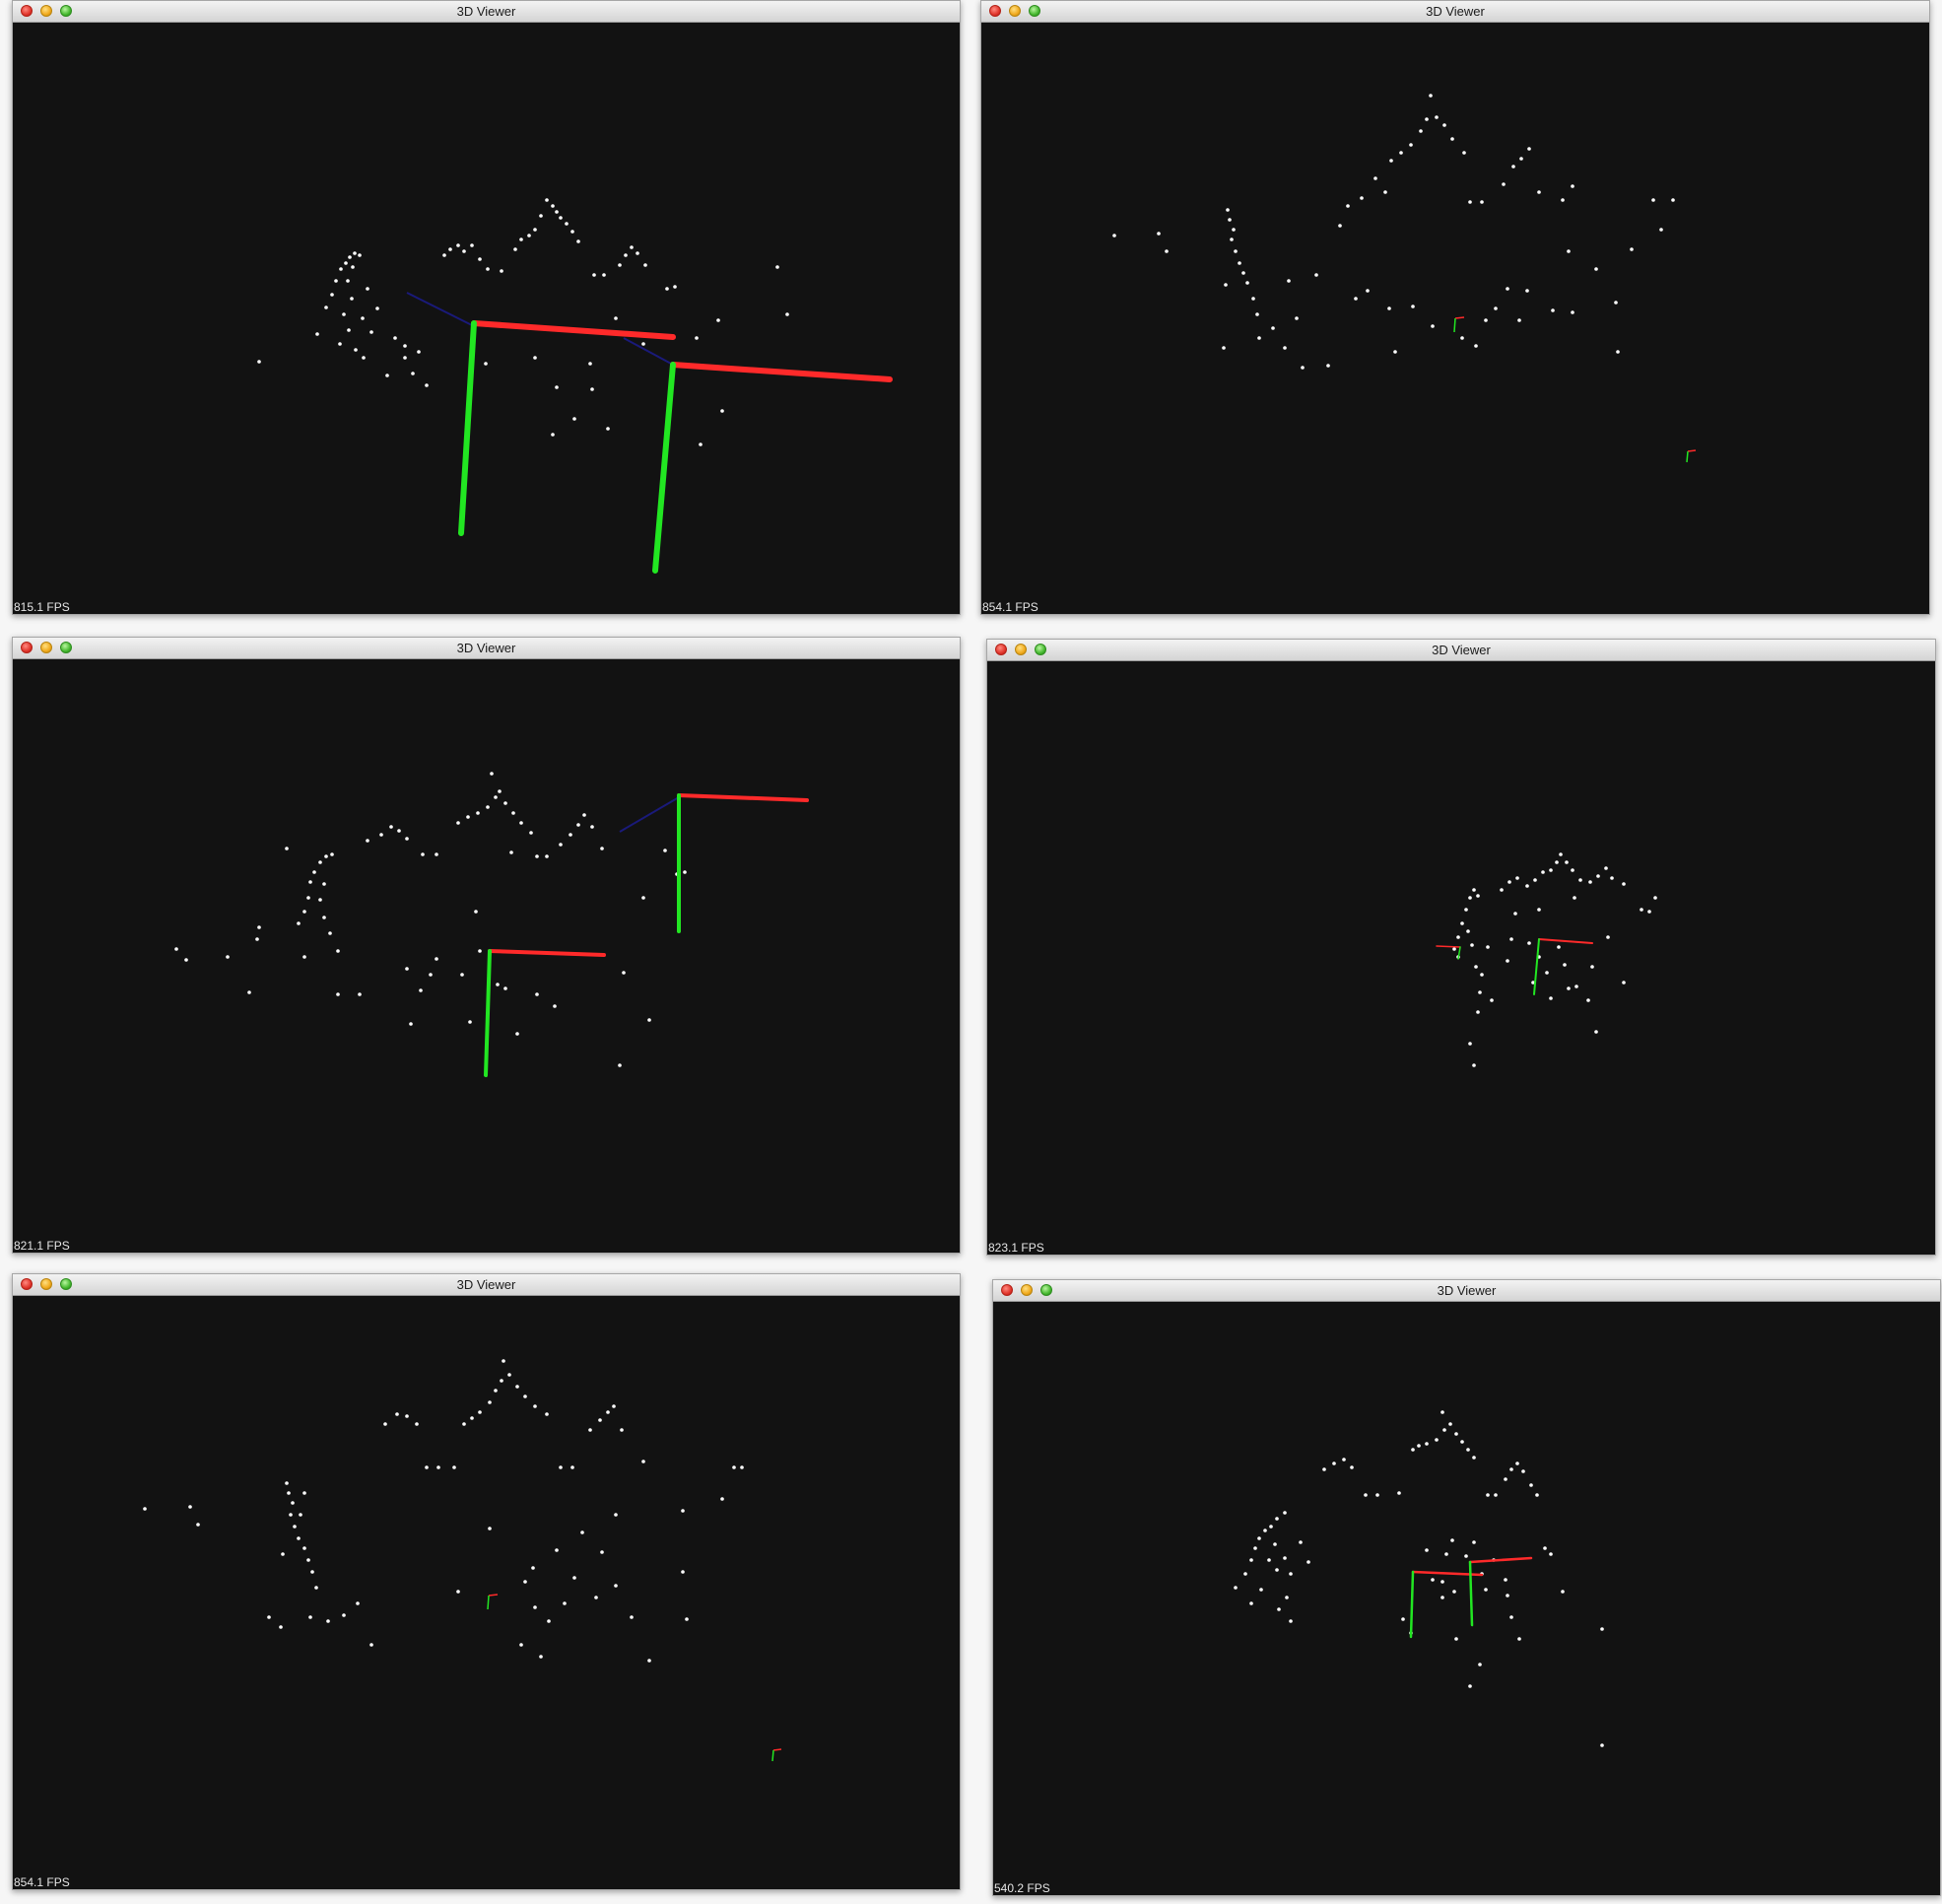 The width and height of the screenshot is (1942, 1904). What do you see at coordinates (1016, 1248) in the screenshot?
I see `fps-counter: 823.1 FPS` at bounding box center [1016, 1248].